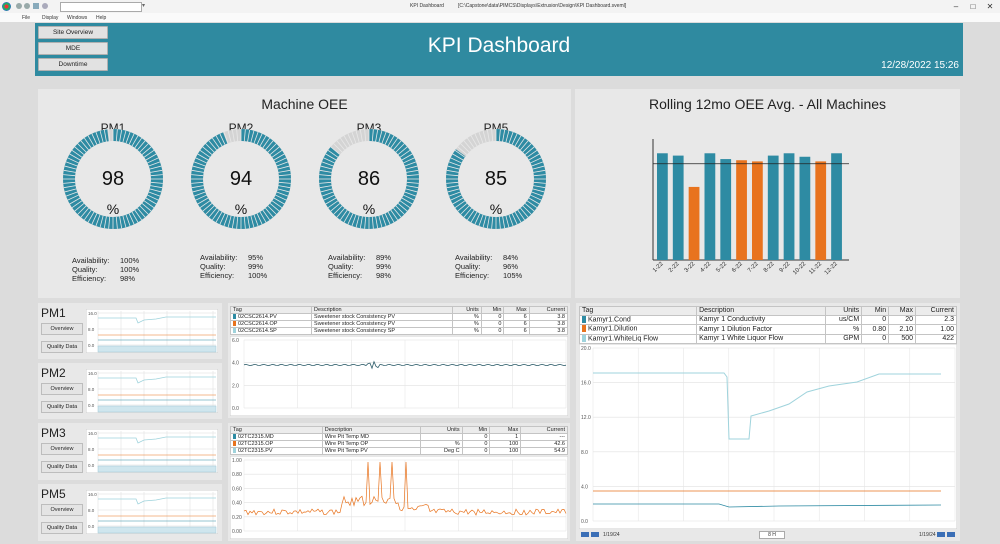 Image resolution: width=1000 pixels, height=544 pixels. Describe the element at coordinates (26, 18) in the screenshot. I see `menu-file: File` at that location.